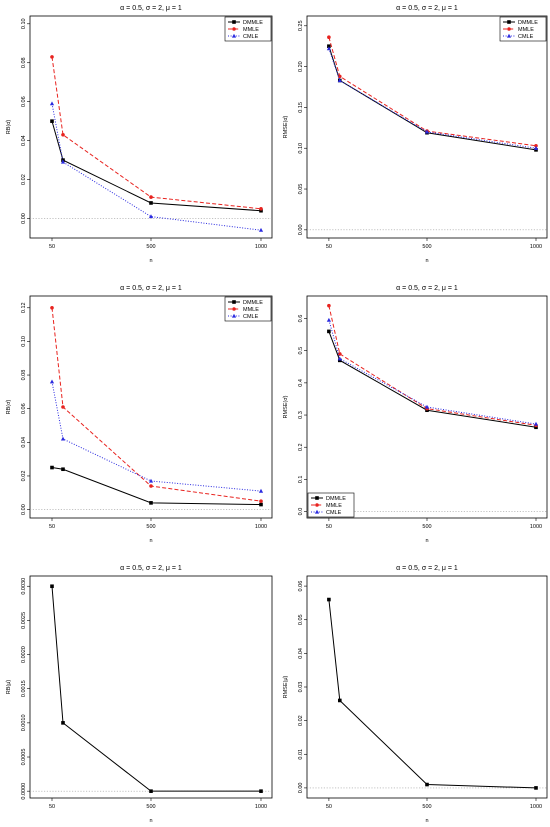  What do you see at coordinates (301, 383) in the screenshot?
I see `y-tick-label: 0.4` at bounding box center [301, 383].